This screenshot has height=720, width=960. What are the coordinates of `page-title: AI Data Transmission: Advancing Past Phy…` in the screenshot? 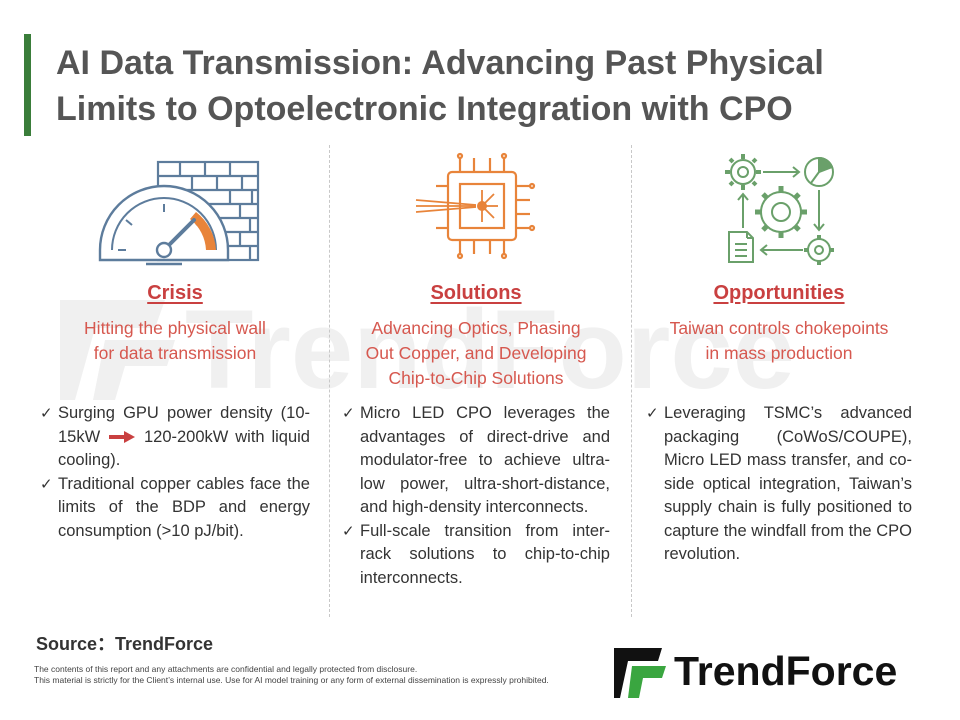 It's located at (496, 86).